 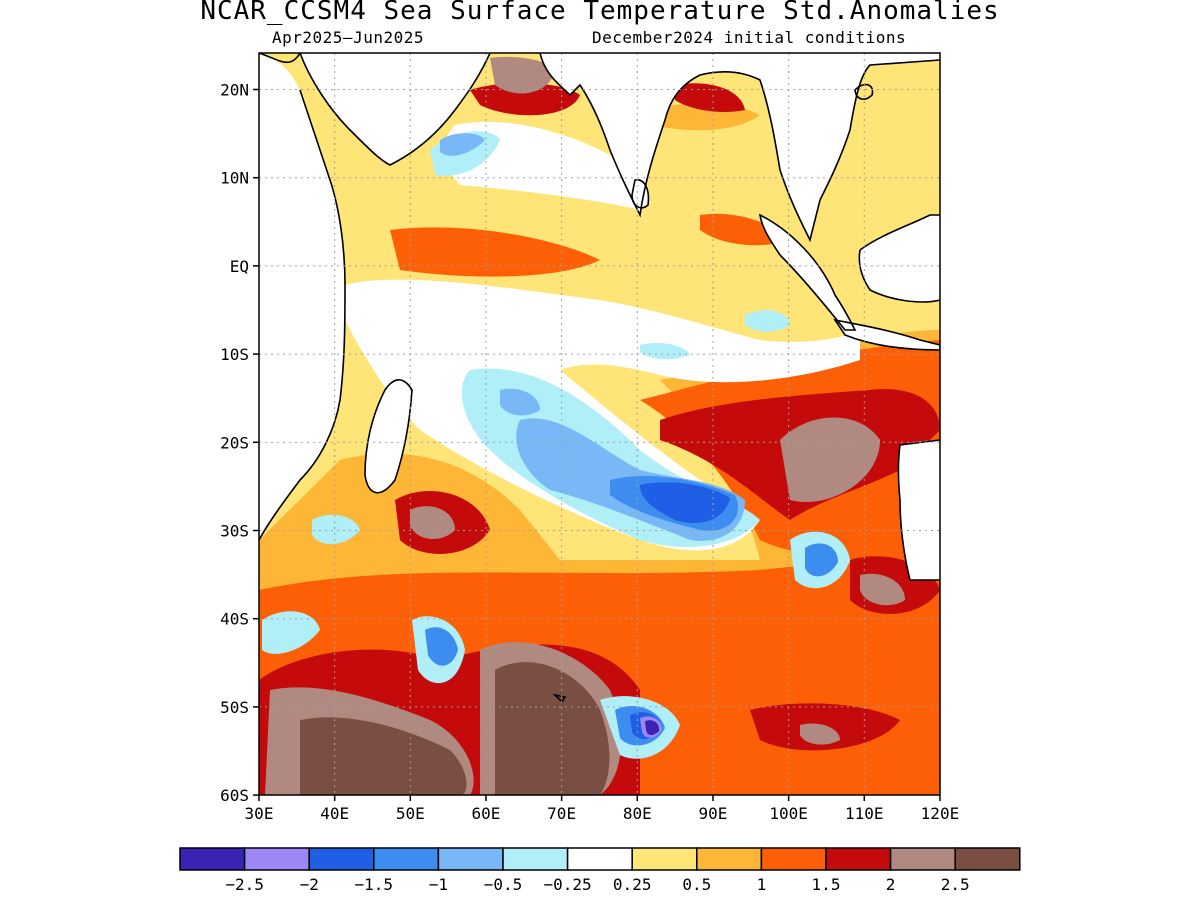 I want to click on contour-bob-deep-orange, so click(x=745, y=229).